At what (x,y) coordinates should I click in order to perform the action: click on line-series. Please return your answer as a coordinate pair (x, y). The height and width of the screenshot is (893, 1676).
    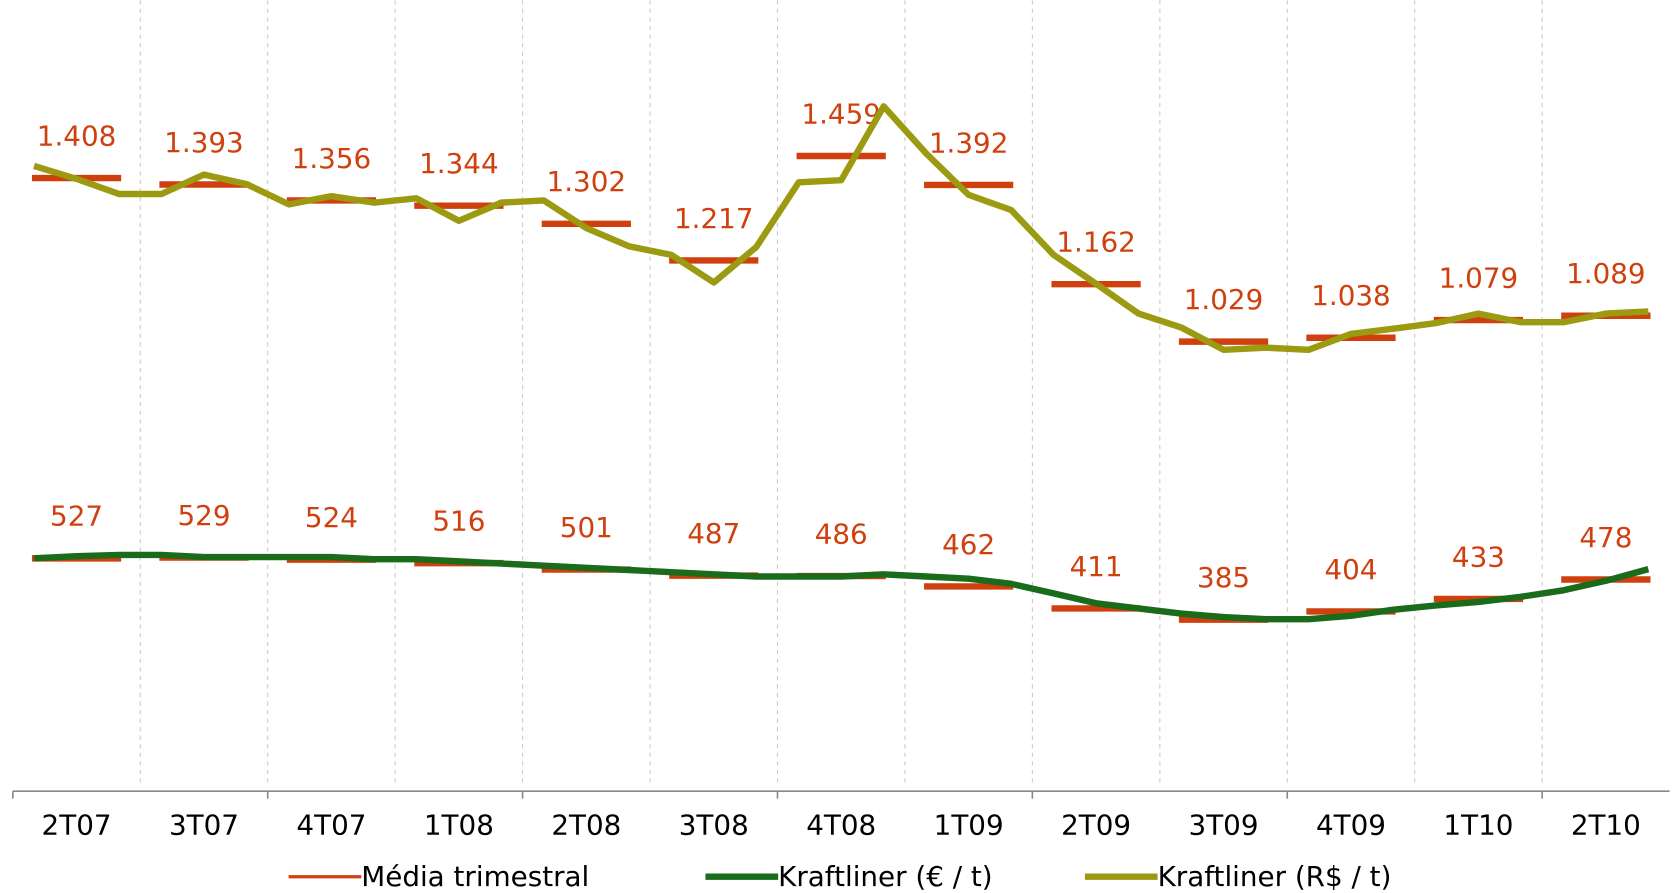
    Looking at the image, I should click on (841, 587).